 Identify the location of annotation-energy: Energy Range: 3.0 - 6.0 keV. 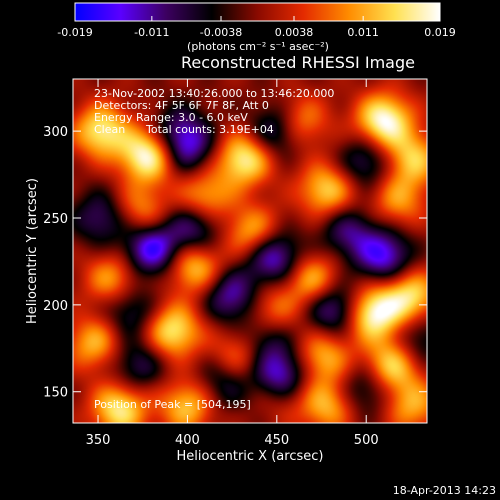
(171, 117).